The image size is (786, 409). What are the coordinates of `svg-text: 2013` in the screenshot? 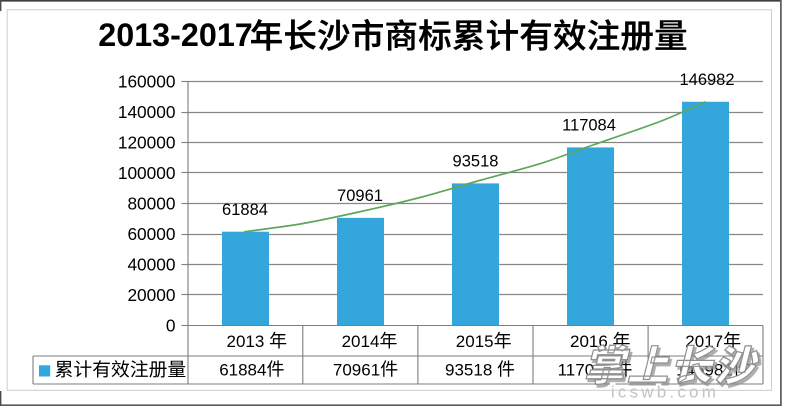 It's located at (246, 341).